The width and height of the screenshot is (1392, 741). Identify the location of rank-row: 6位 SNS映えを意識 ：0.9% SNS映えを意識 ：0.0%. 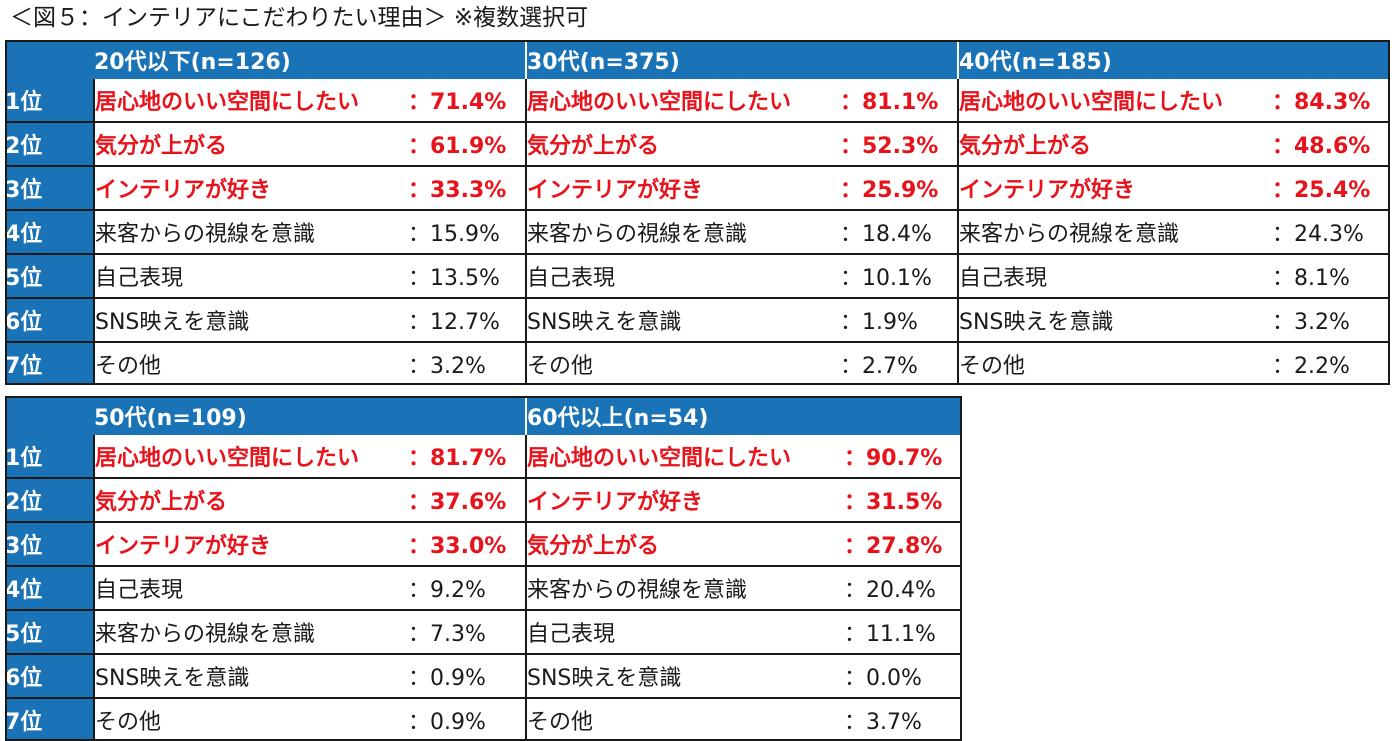
(483, 676).